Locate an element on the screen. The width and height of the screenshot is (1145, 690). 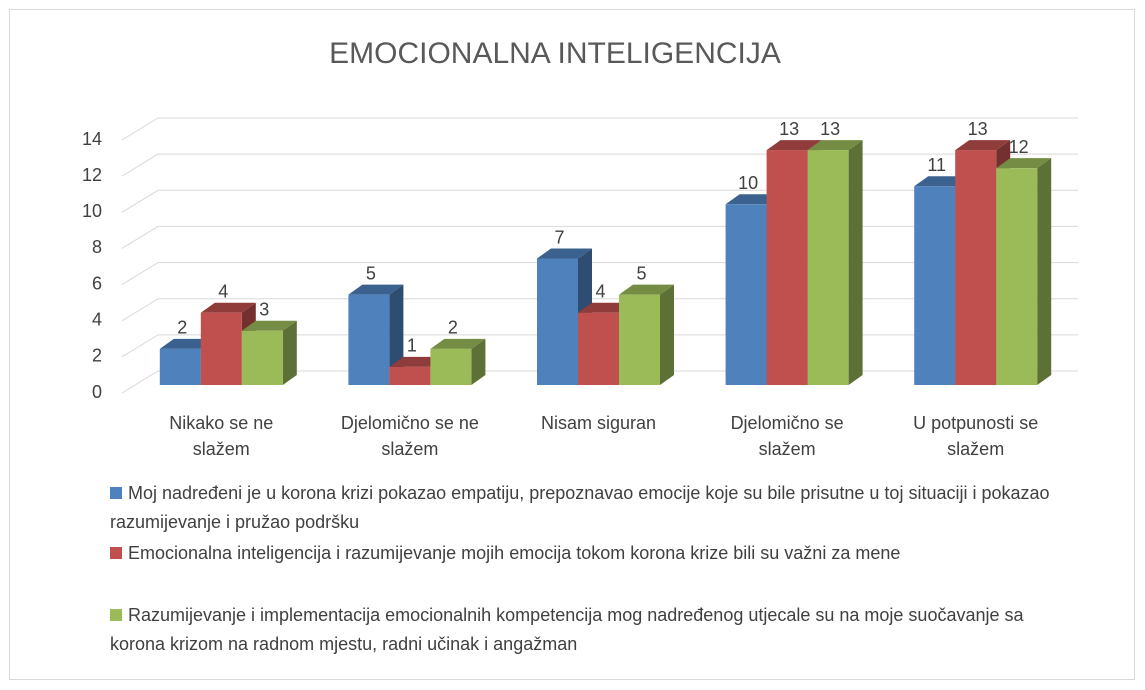
y-tick-label: 14 is located at coordinates (92, 139).